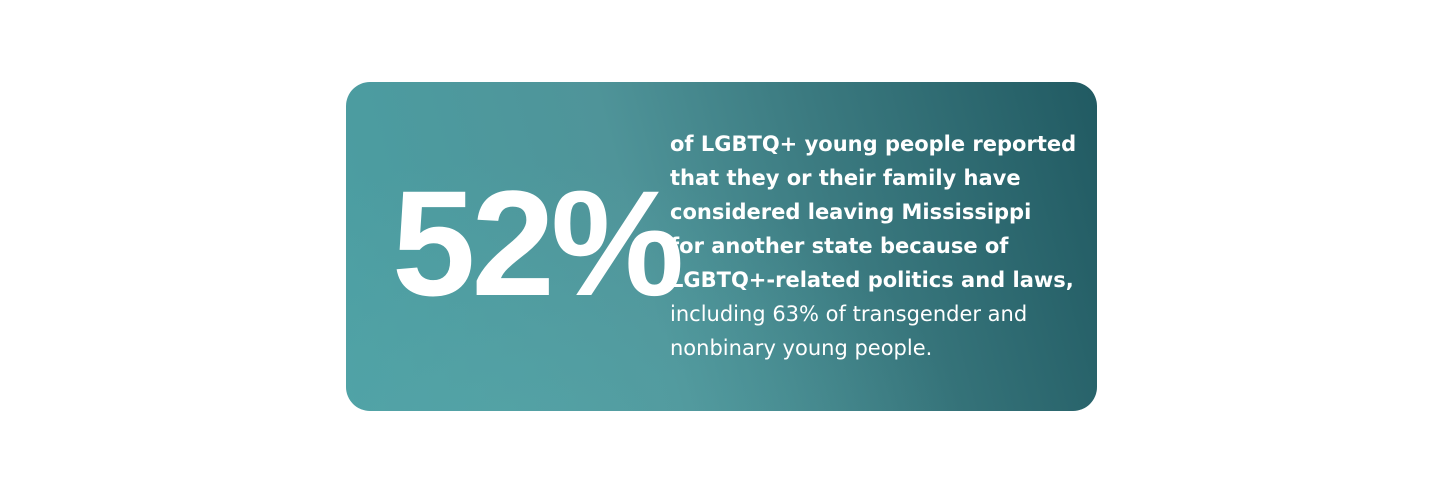 The height and width of the screenshot is (490, 1440). I want to click on text-line: for another state because of, so click(839, 246).